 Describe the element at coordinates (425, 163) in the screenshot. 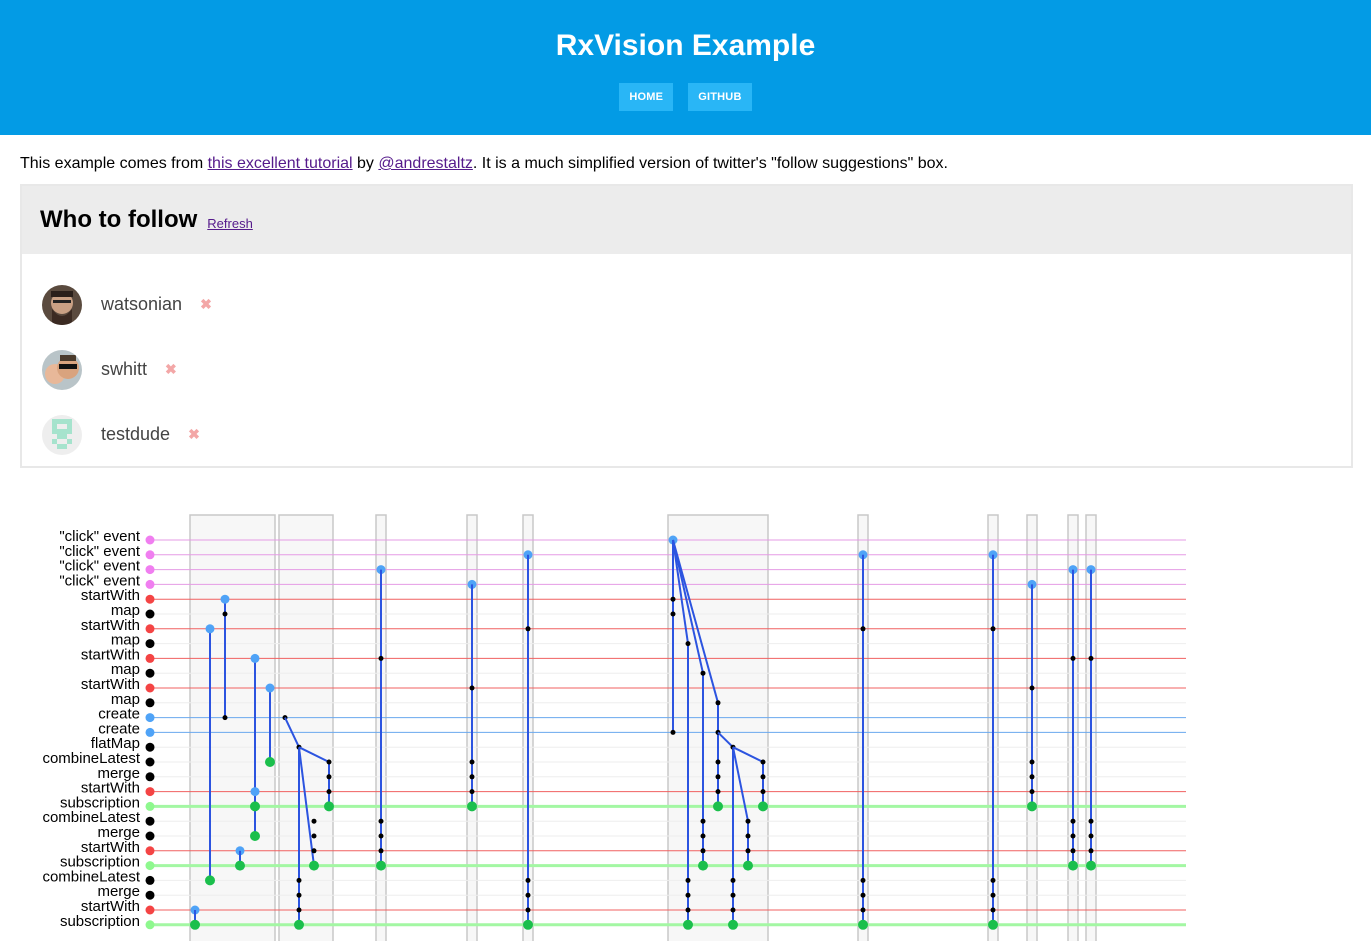

I see `author-link: @andrestaltz` at that location.